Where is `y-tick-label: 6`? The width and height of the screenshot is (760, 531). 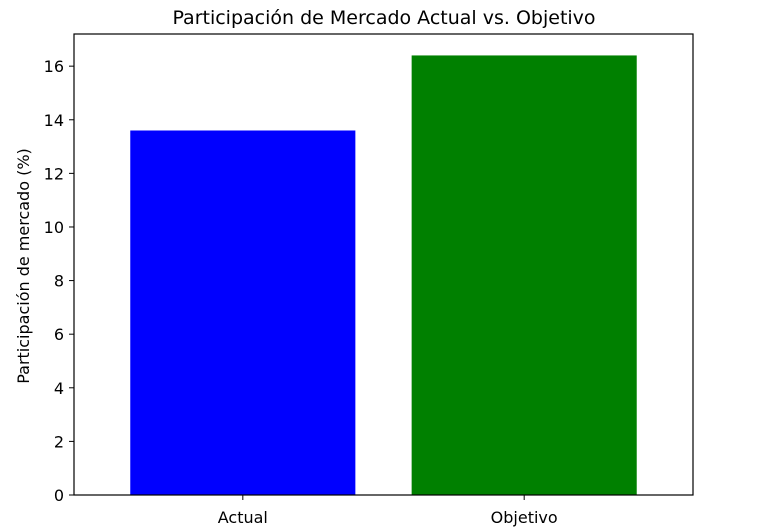 y-tick-label: 6 is located at coordinates (59, 334).